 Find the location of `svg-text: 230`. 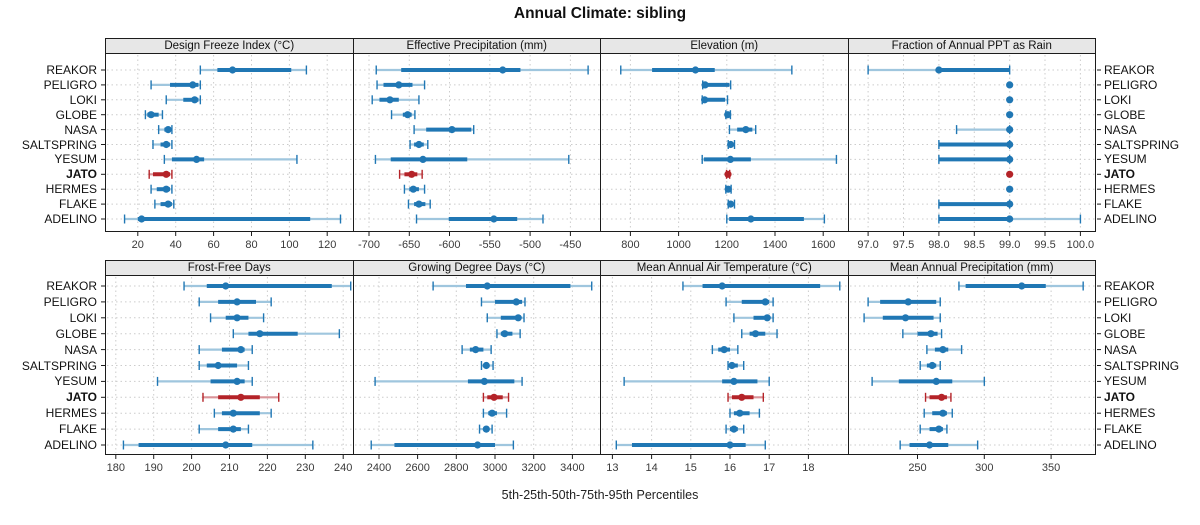

svg-text: 230 is located at coordinates (305, 468).